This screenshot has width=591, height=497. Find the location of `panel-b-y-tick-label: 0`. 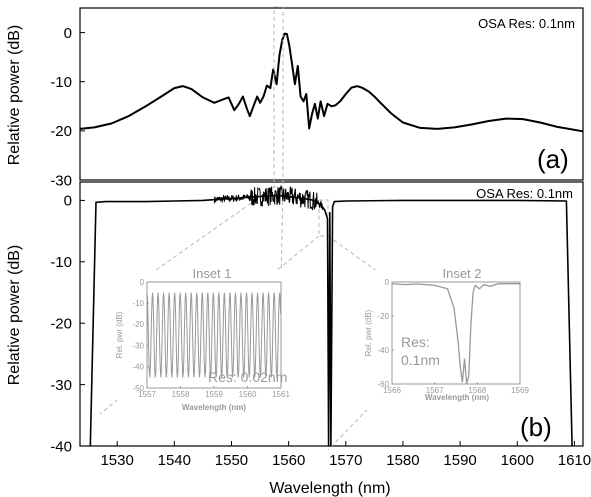

panel-b-y-tick-label: 0 is located at coordinates (68, 201).